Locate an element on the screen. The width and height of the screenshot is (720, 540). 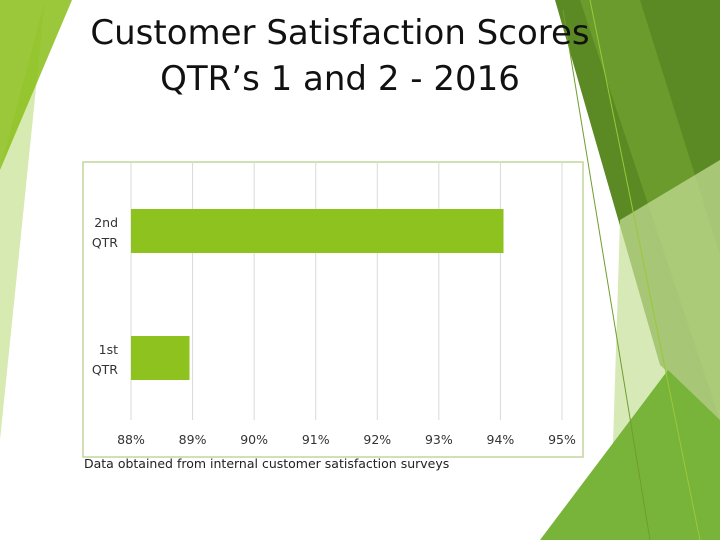
category-labels: 2nd QTR 1st QTR is located at coordinates (105, 296).